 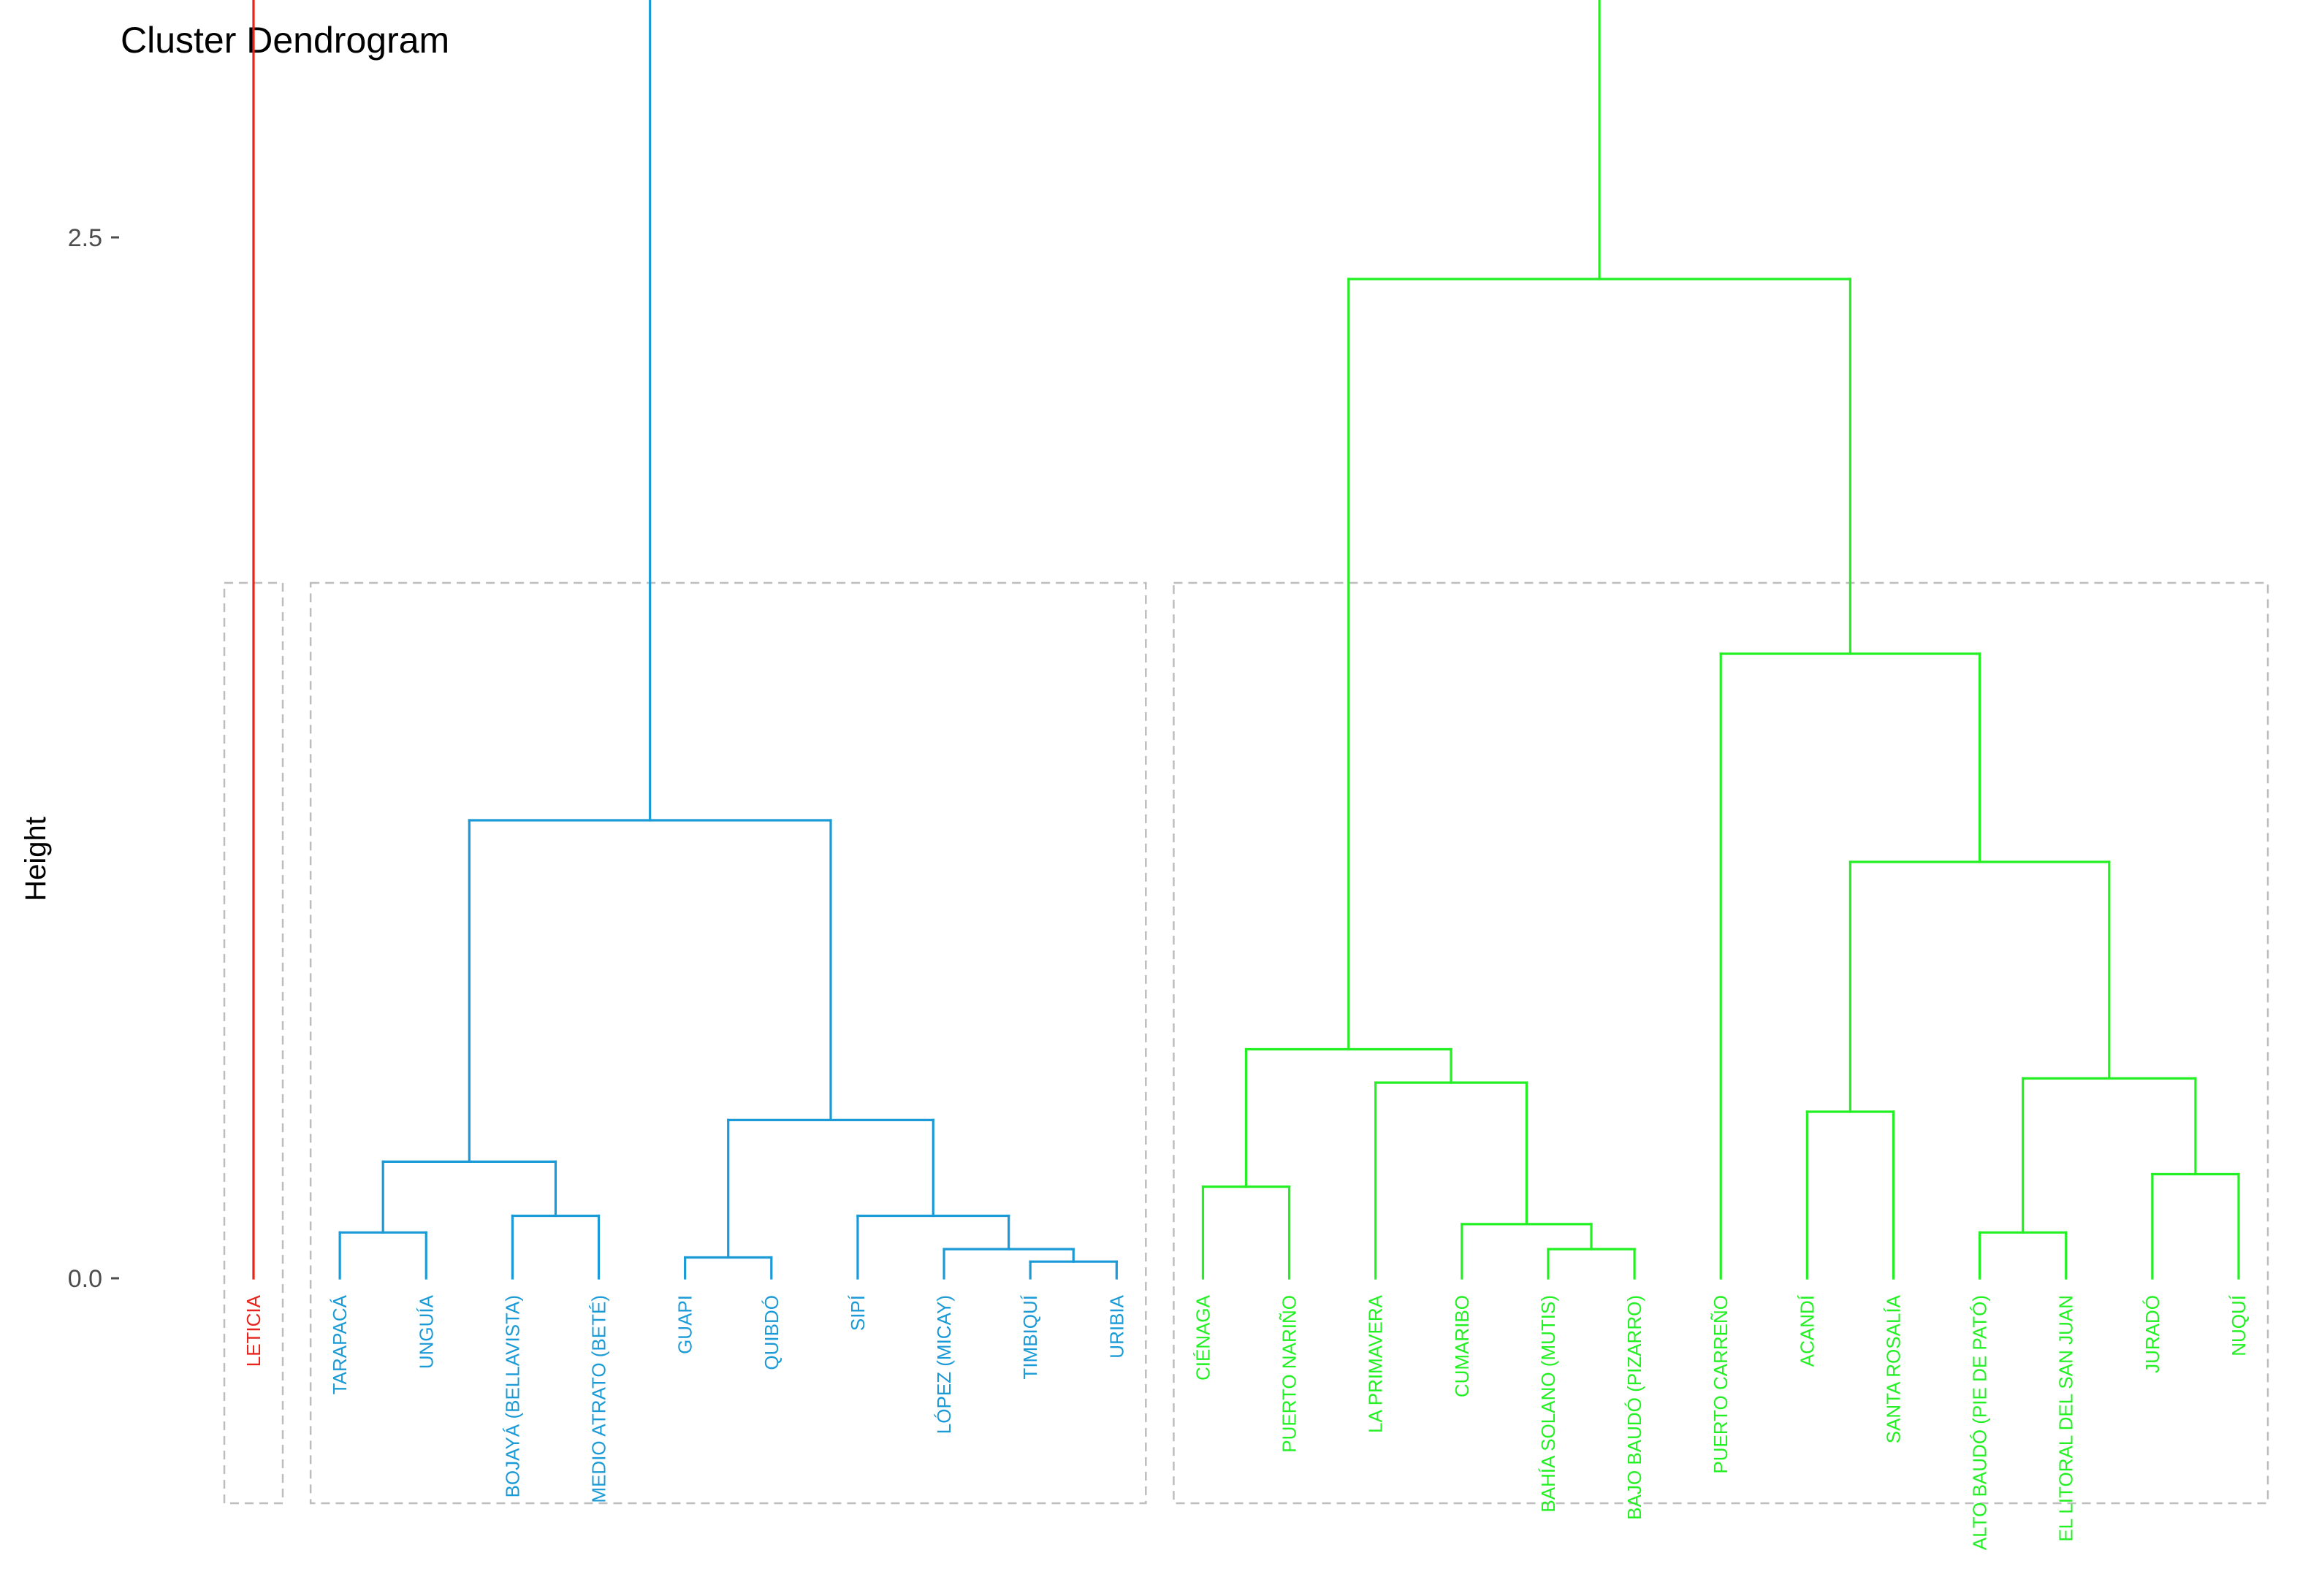 What do you see at coordinates (1807, 1330) in the screenshot?
I see `leaf-label: ACANDÍ` at bounding box center [1807, 1330].